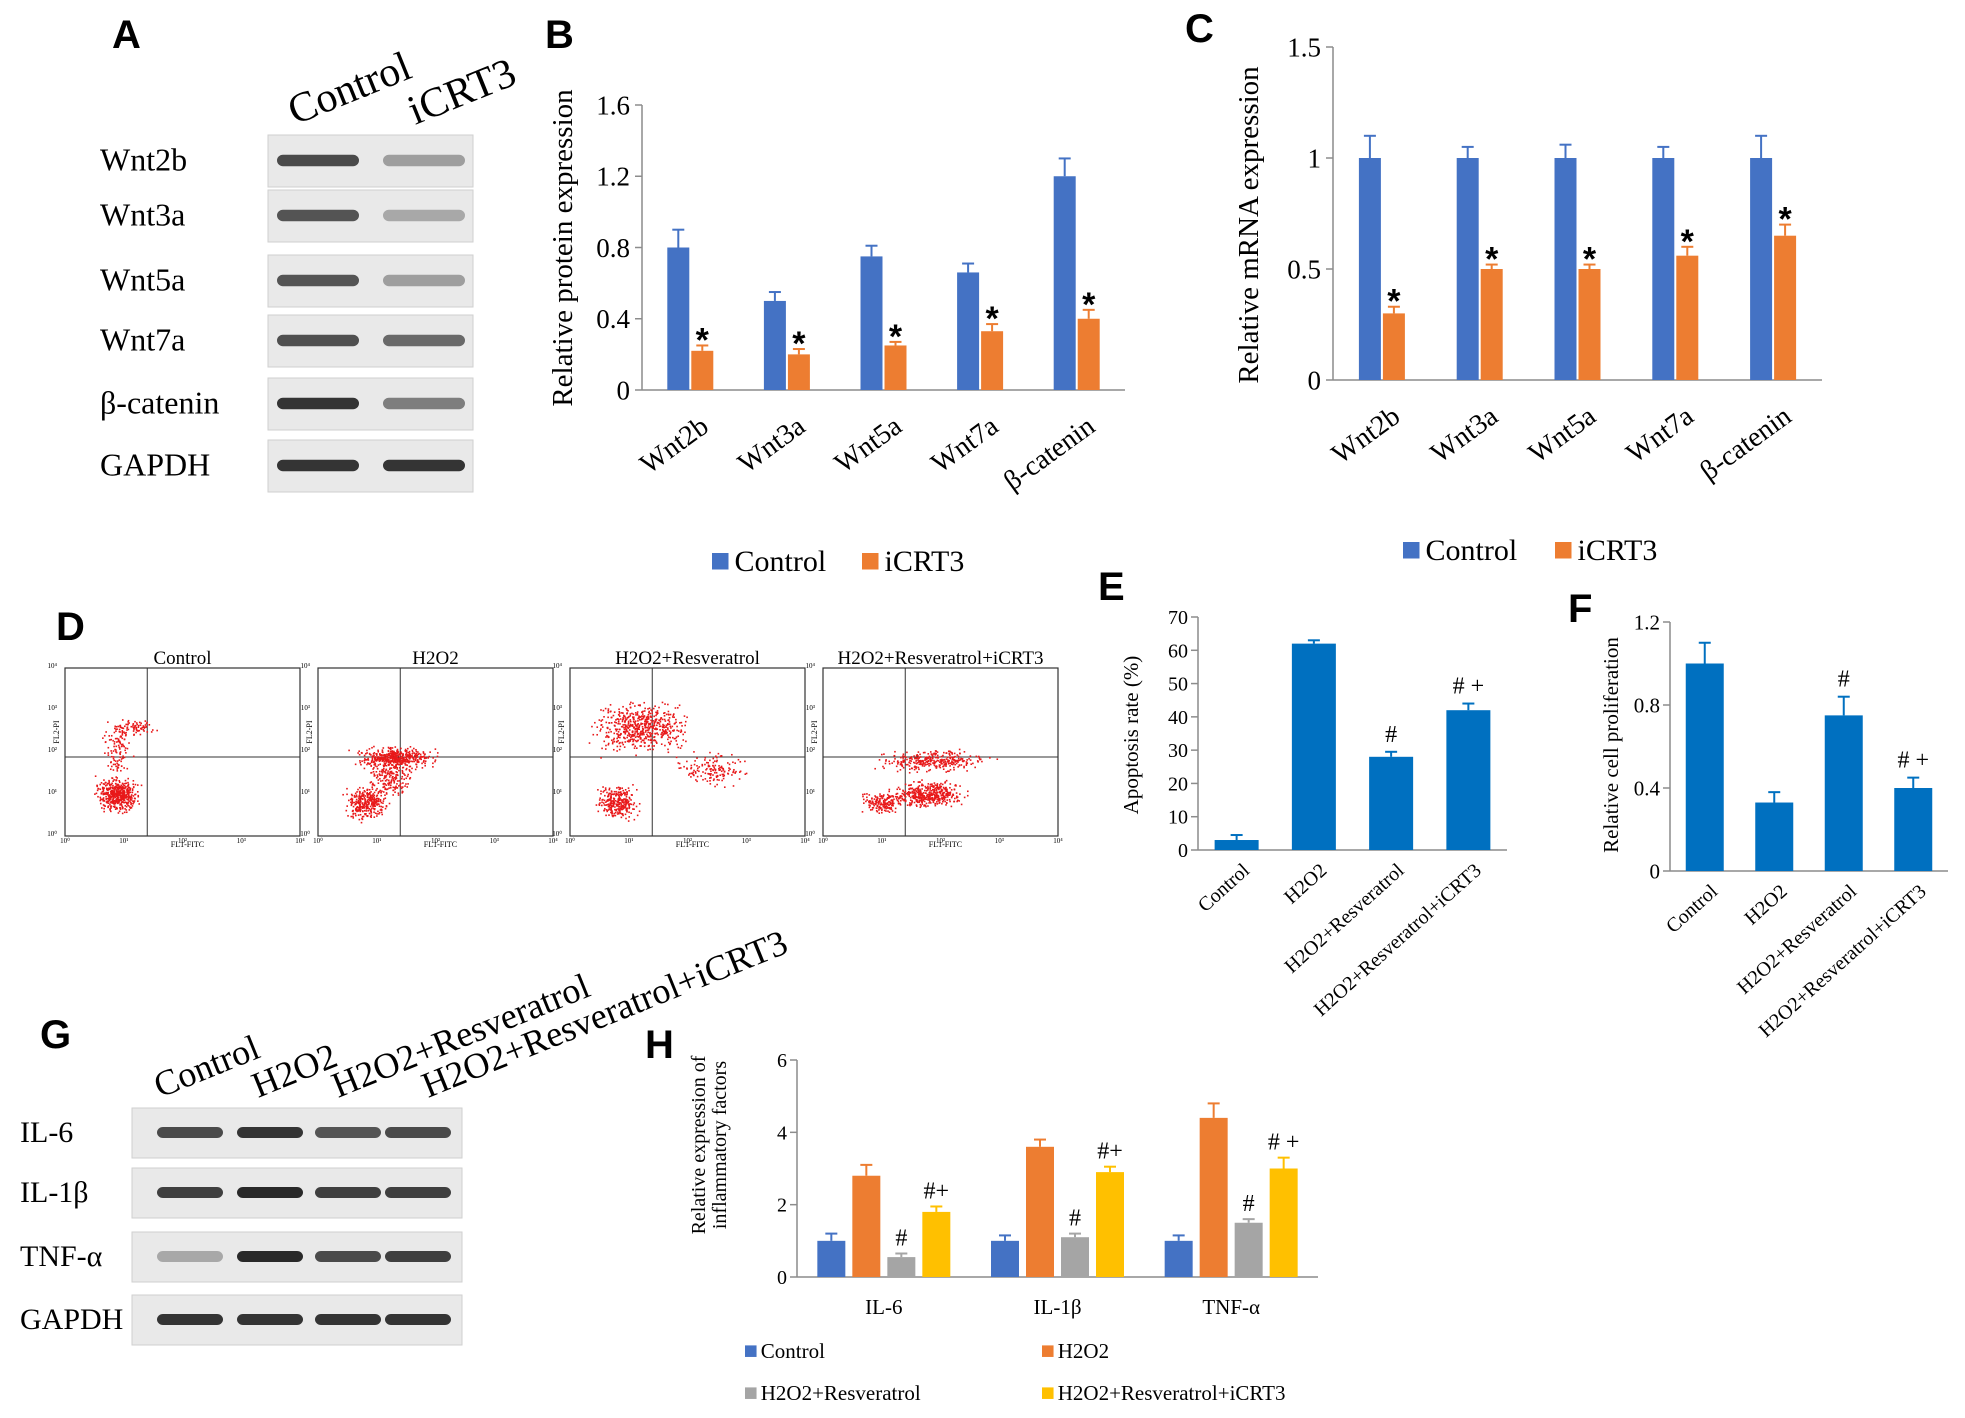  I want to click on flow-plot-h2o2-resveratrol, so click(687, 752).